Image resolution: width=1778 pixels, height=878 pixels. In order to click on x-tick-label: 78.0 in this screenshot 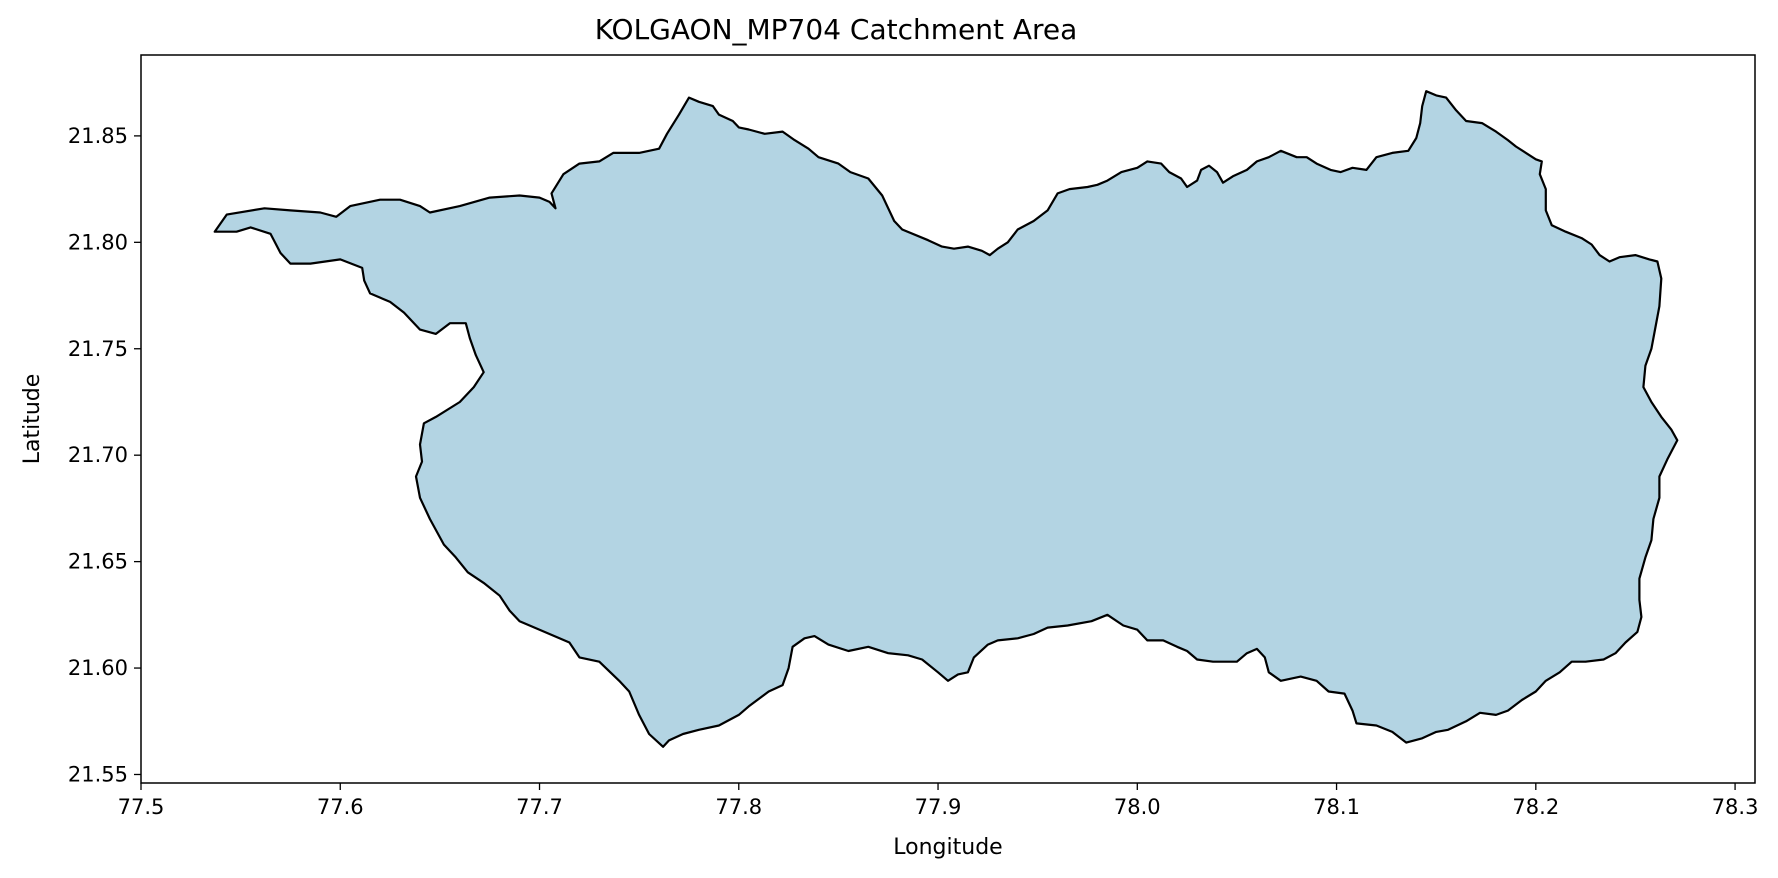, I will do `click(1137, 807)`.